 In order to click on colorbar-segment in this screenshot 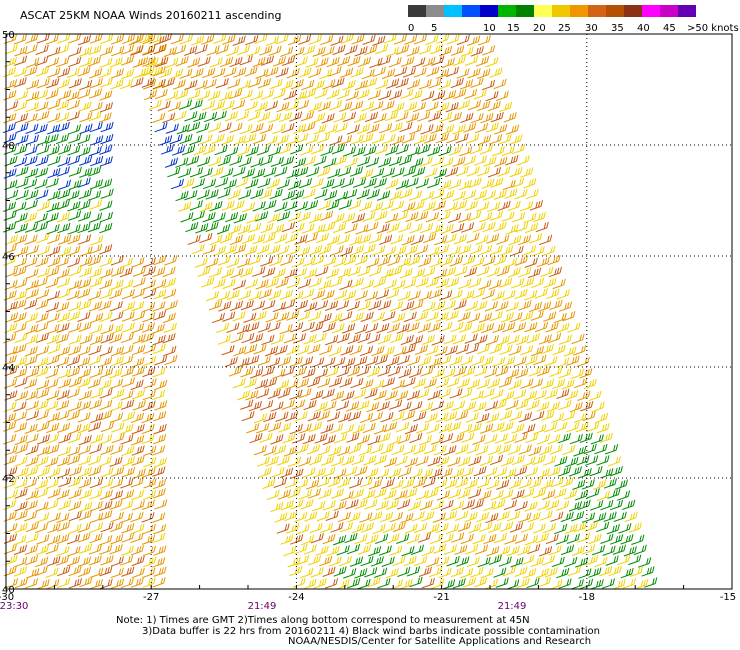, I will do `click(669, 11)`.